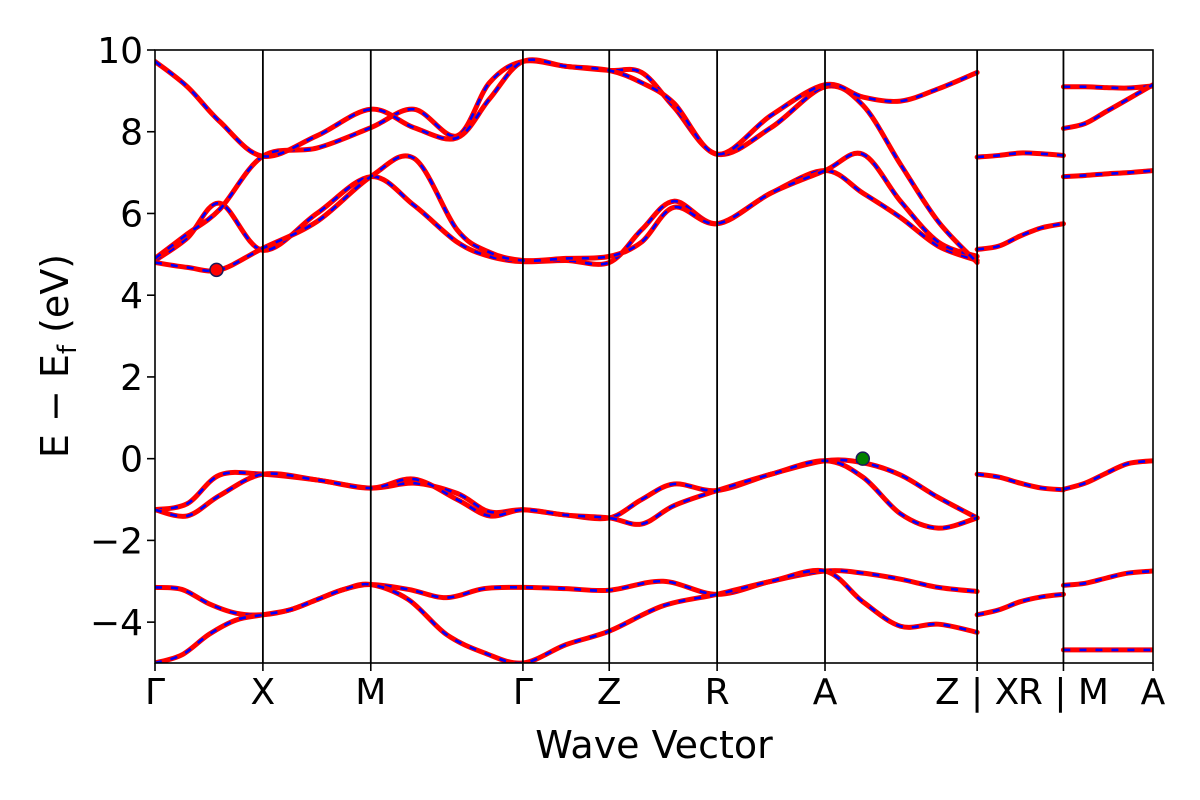  What do you see at coordinates (1063, 692) in the screenshot?
I see `x-tick-label-8: R | M` at bounding box center [1063, 692].